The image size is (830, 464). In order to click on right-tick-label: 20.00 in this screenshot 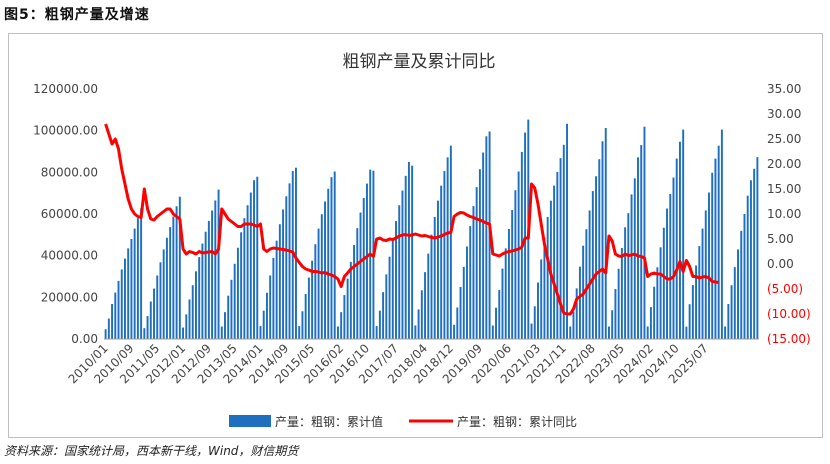, I will do `click(784, 164)`.